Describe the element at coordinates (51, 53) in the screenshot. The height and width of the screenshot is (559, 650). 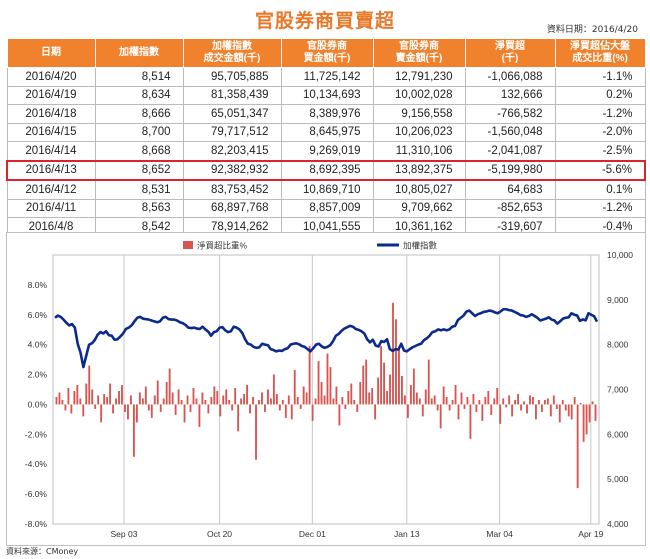
I see `column-header: 日期` at that location.